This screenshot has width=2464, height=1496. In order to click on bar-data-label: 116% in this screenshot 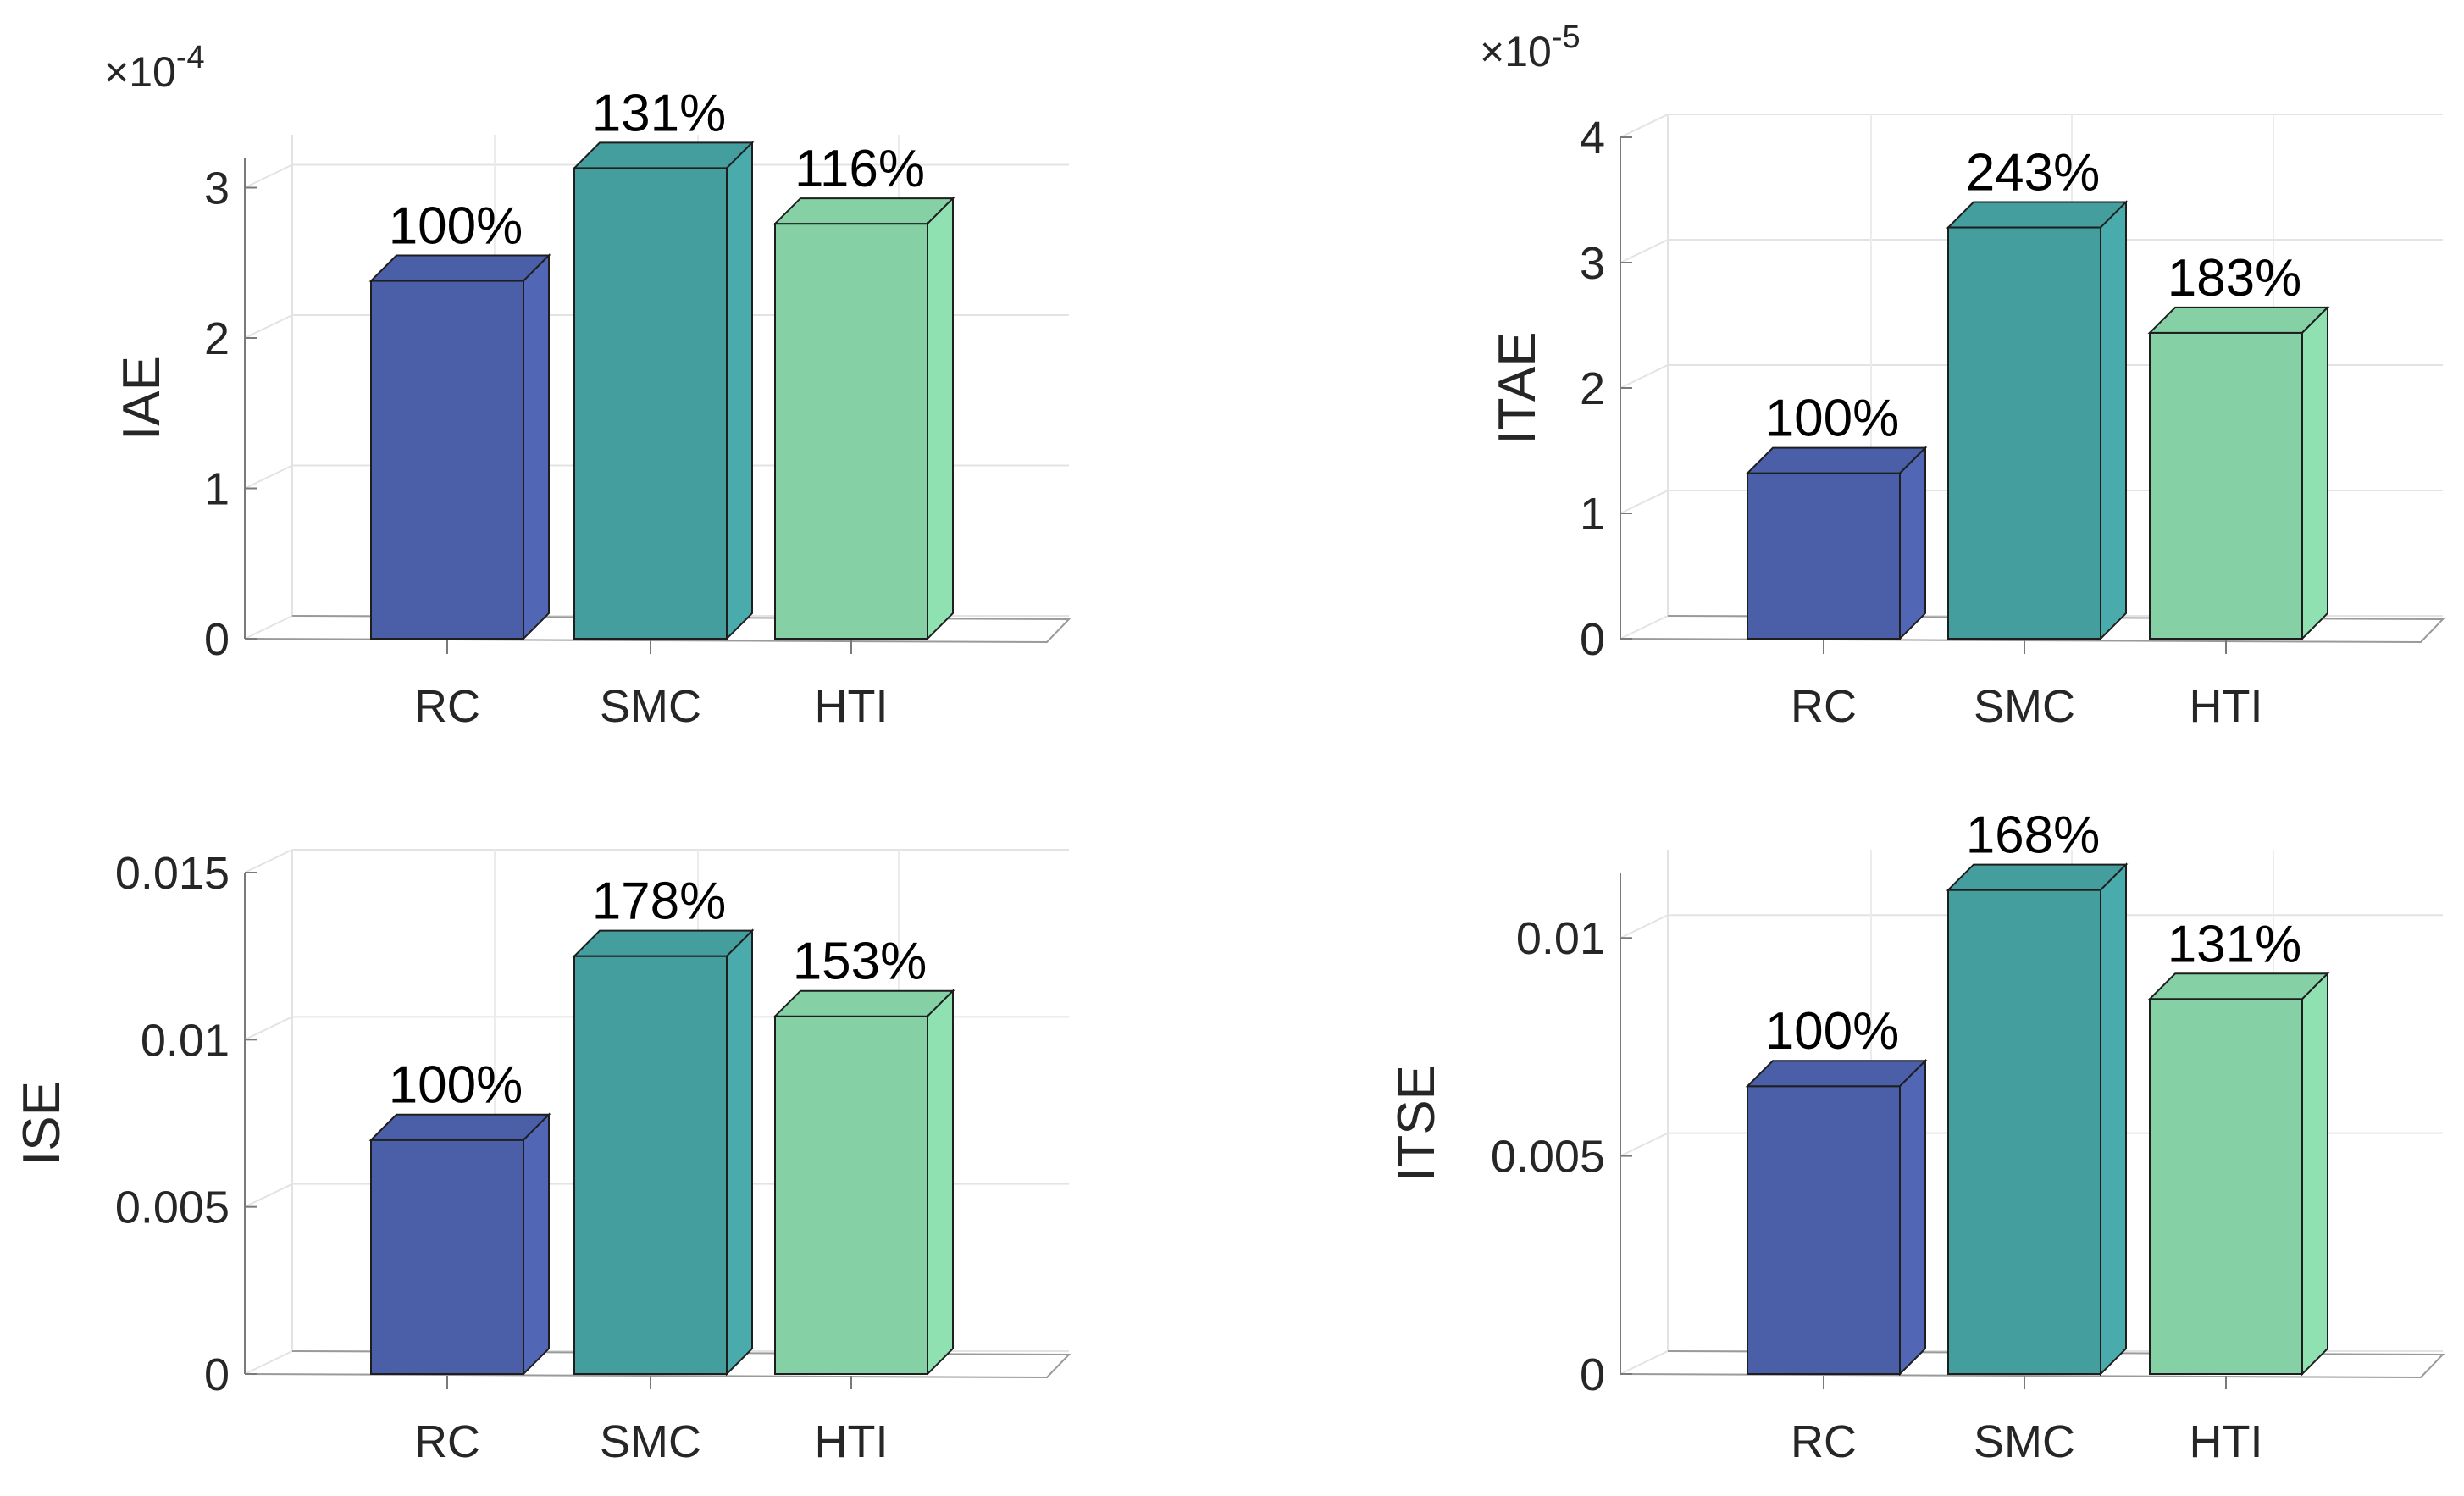, I will do `click(860, 169)`.